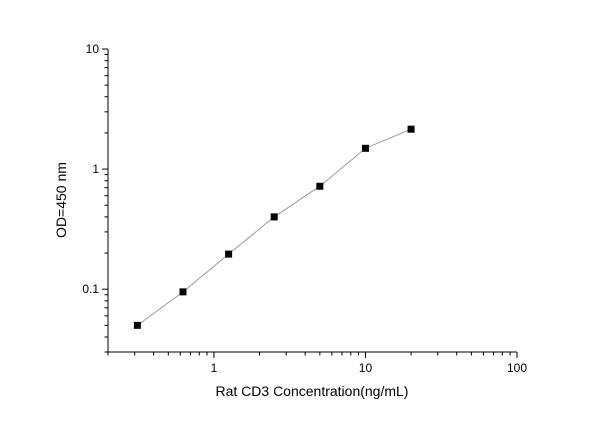  Describe the element at coordinates (214, 368) in the screenshot. I see `x-tick-label: 1` at that location.